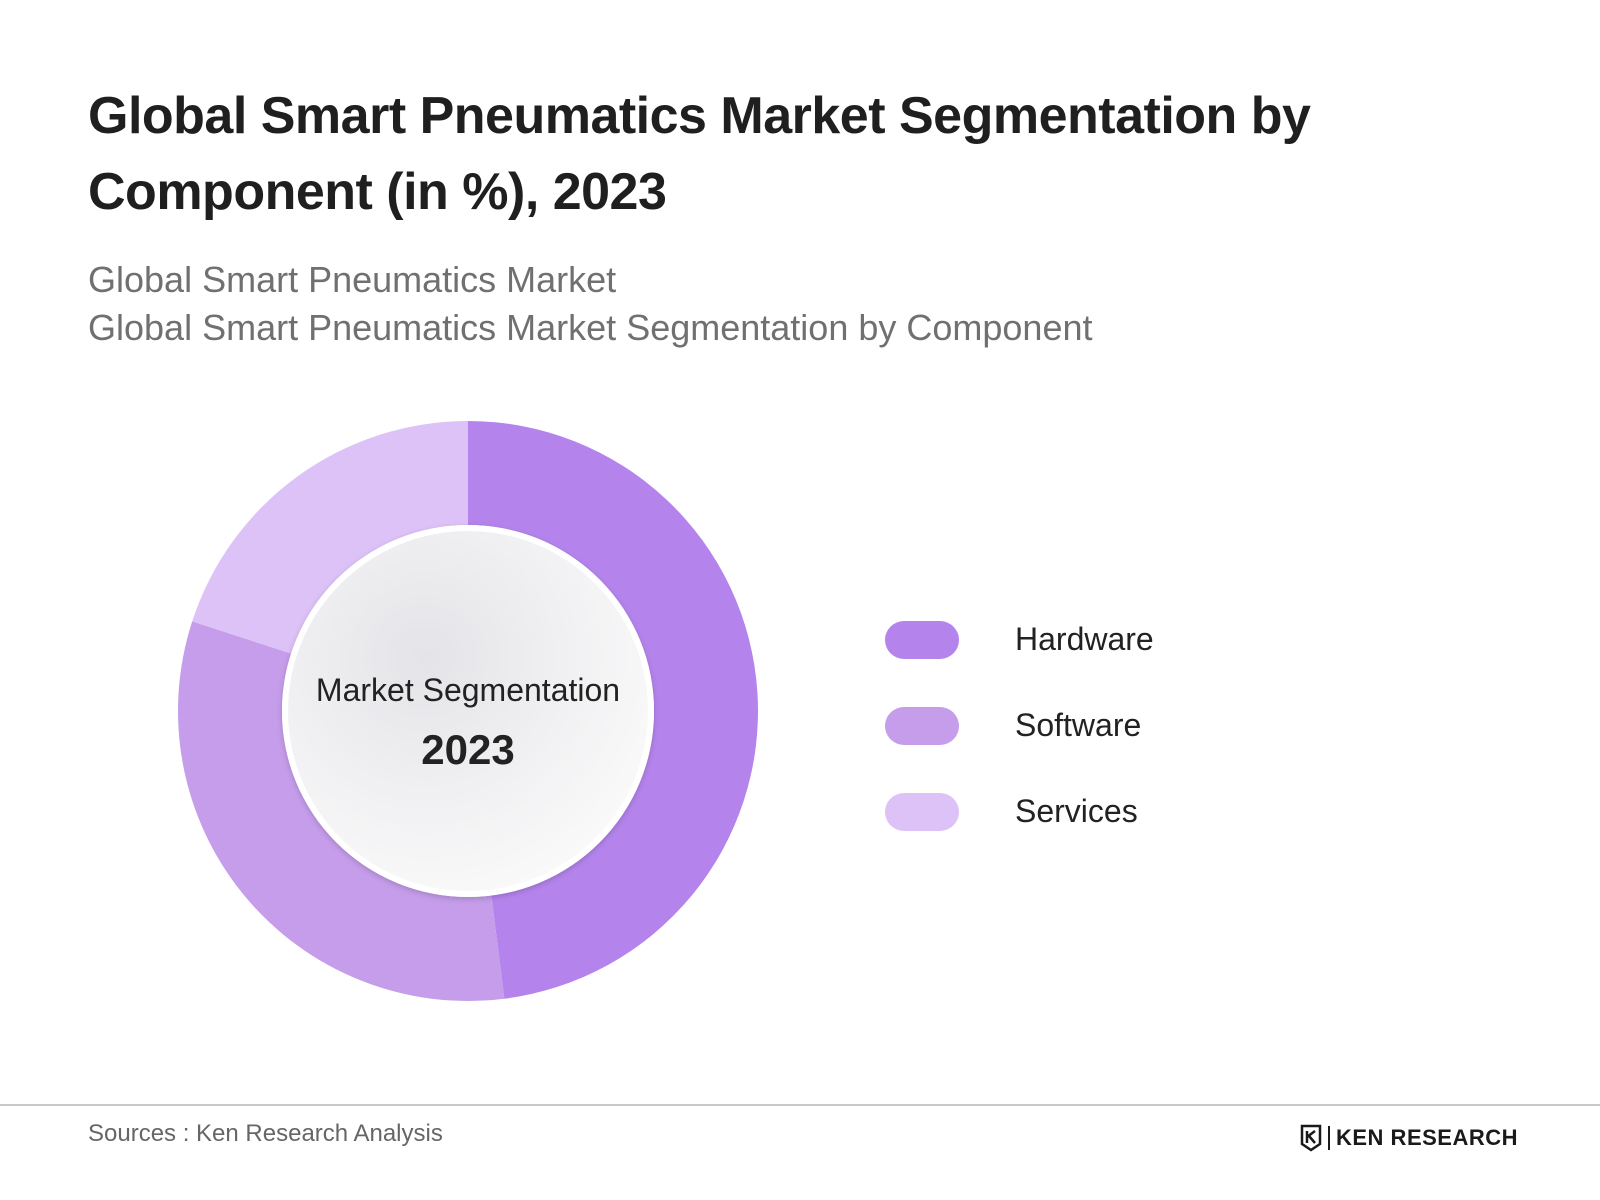 The height and width of the screenshot is (1200, 1600). What do you see at coordinates (1078, 725) in the screenshot?
I see `legend-label-software: Software` at bounding box center [1078, 725].